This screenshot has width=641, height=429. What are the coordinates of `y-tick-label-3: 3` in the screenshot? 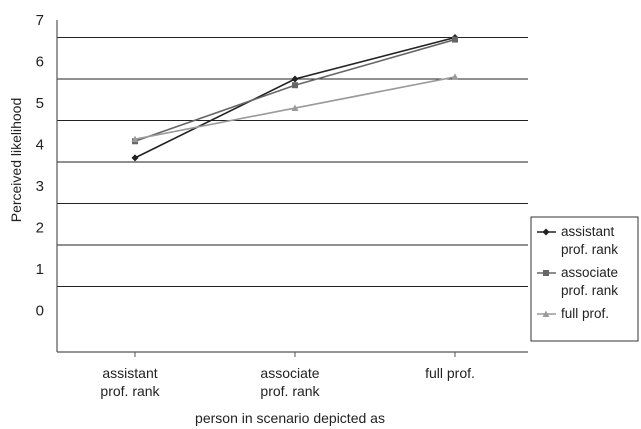 It's located at (40, 186).